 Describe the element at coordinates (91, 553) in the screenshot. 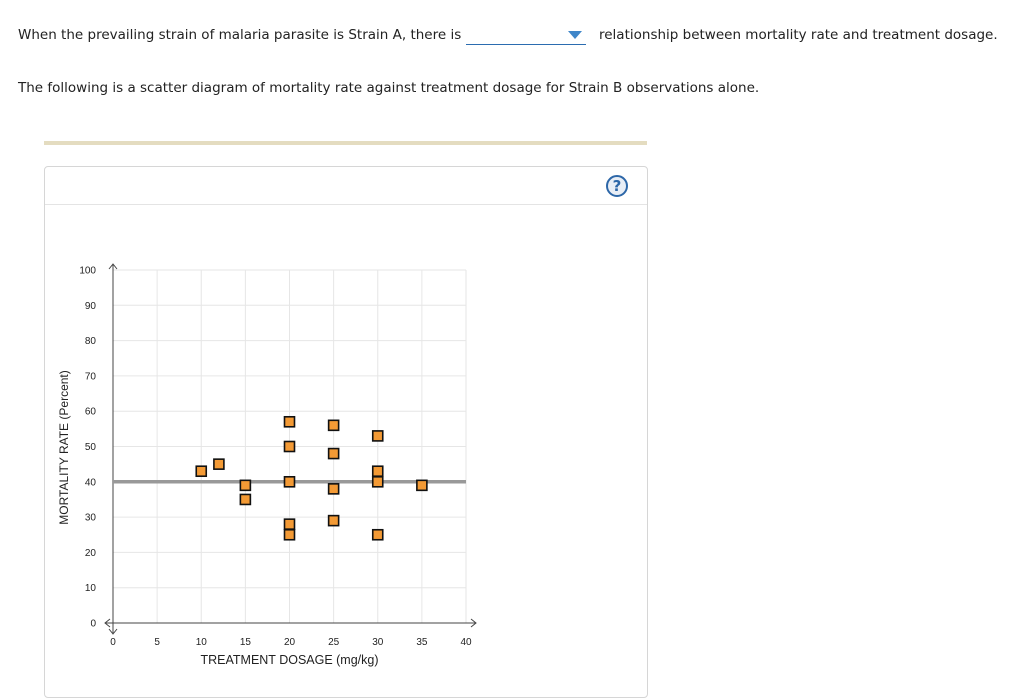

I see `y-tick-label: 20` at that location.